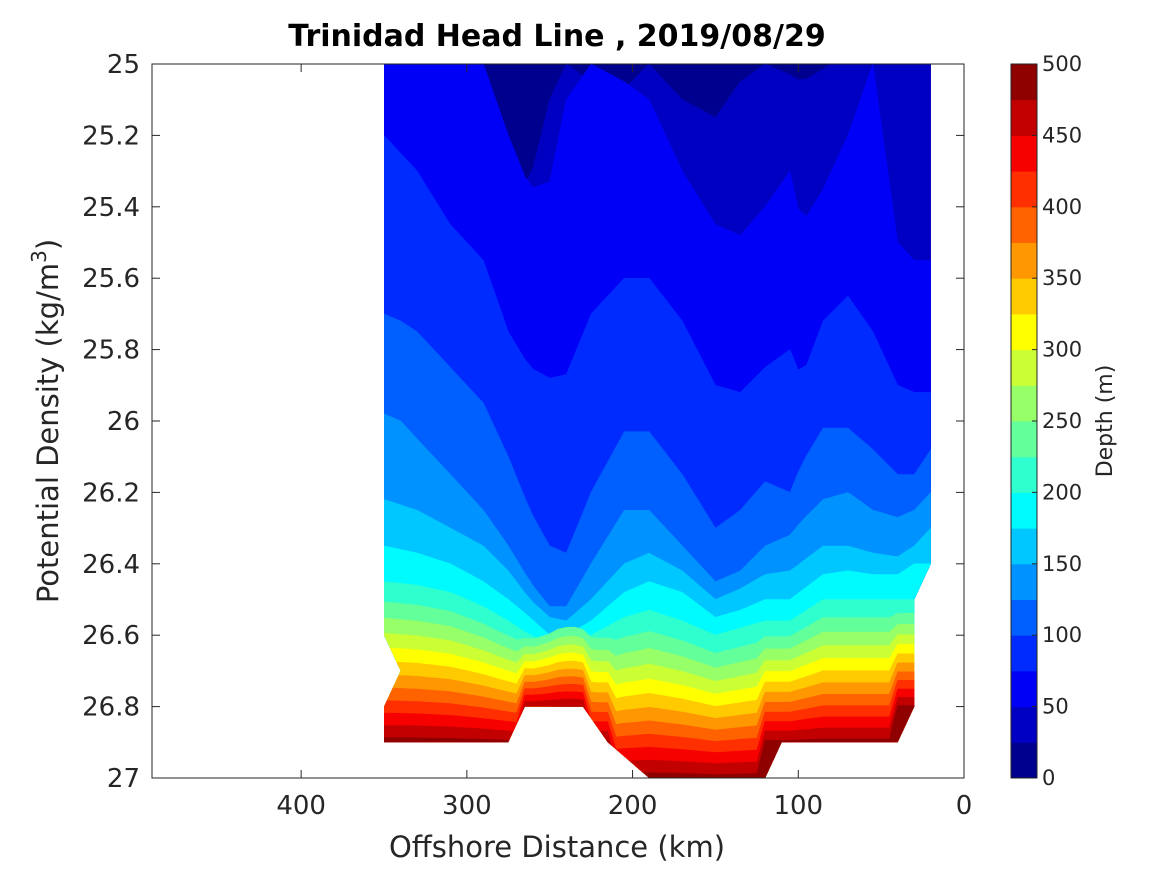 Image resolution: width=1167 pixels, height=875 pixels. What do you see at coordinates (111, 565) in the screenshot?
I see `y-tick-label: 26.4` at bounding box center [111, 565].